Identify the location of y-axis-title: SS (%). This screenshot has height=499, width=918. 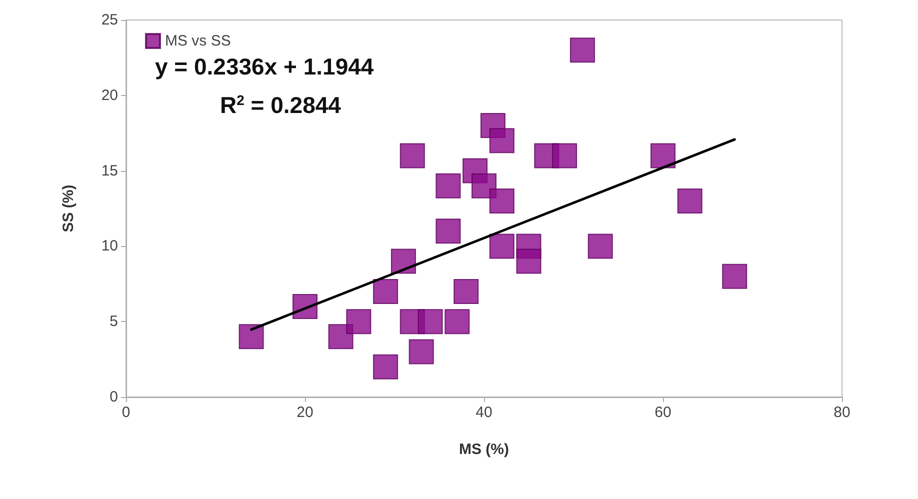
(68, 208).